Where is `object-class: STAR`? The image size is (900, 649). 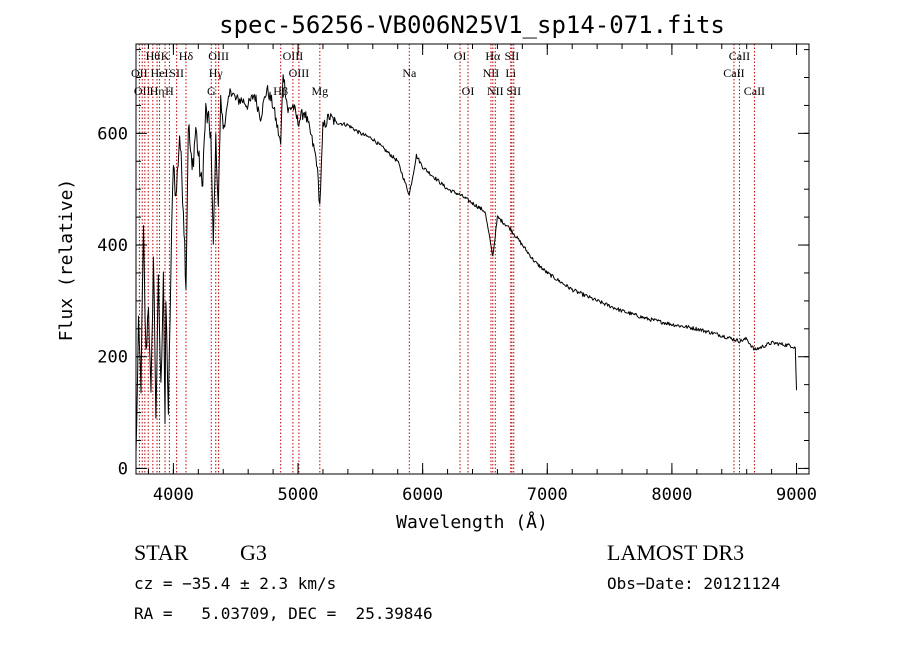
object-class: STAR is located at coordinates (161, 552).